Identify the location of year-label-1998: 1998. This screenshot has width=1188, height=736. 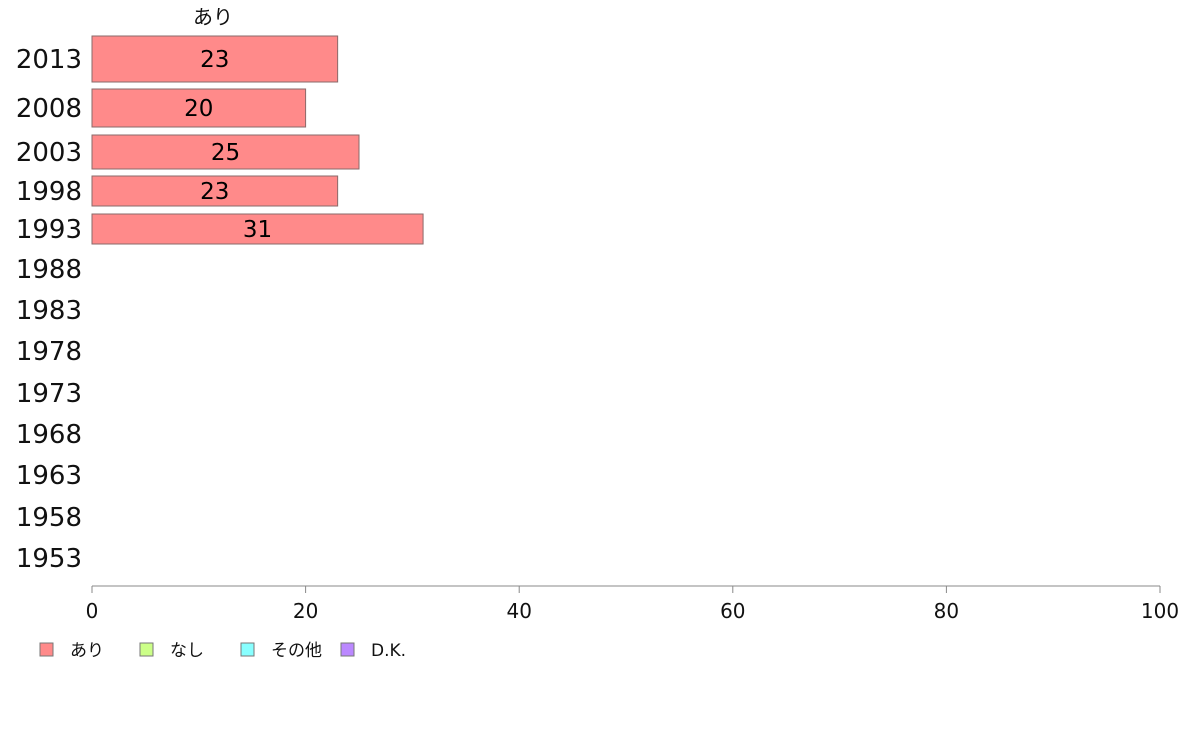
(49, 192).